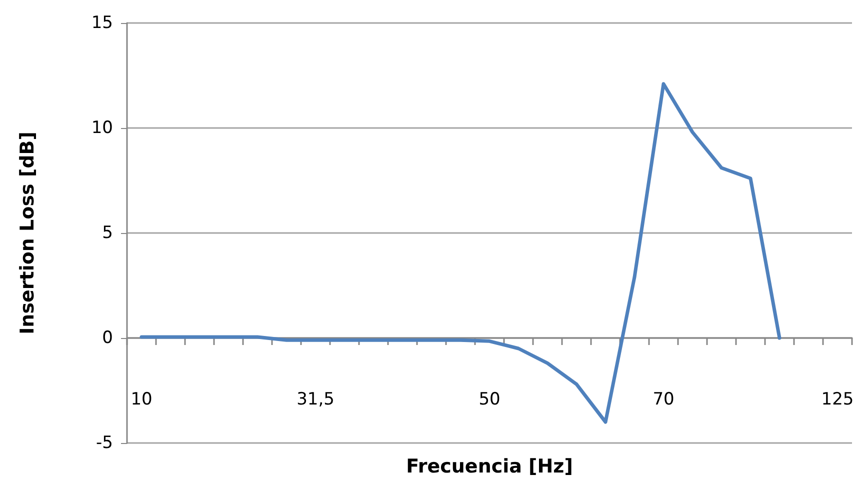 This screenshot has height=481, width=866. Describe the element at coordinates (141, 400) in the screenshot. I see `x-tick-label: 10` at that location.